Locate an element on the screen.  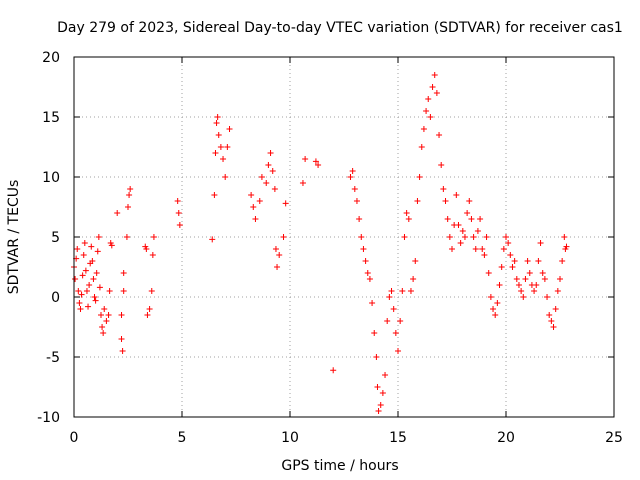
y-tick-label: 5 is located at coordinates (55, 238).